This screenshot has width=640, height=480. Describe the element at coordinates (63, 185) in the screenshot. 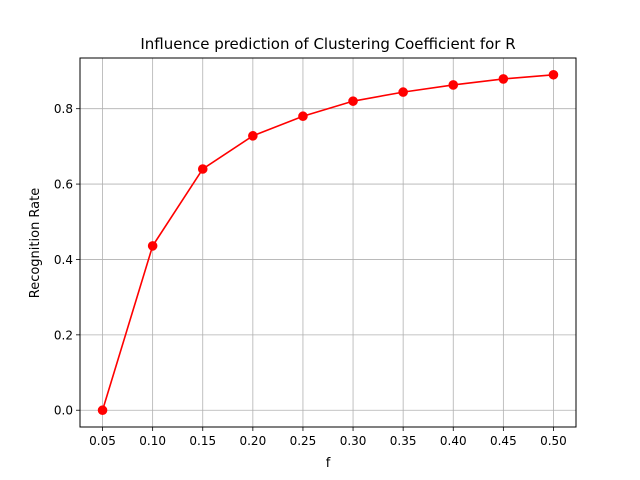

I see `y-tick-label: 0.6` at that location.